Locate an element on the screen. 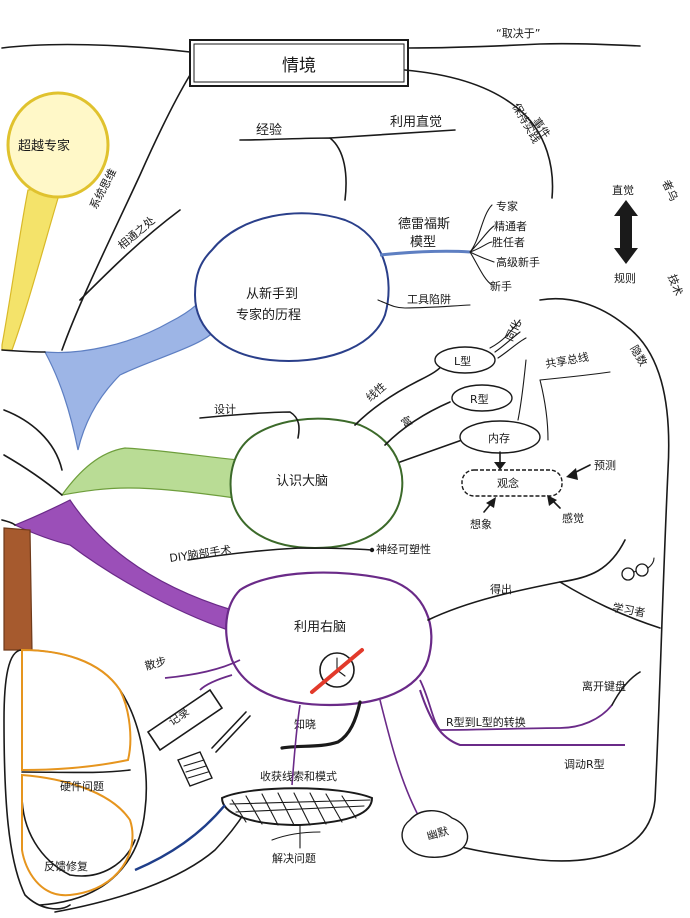  imagine-arrow-icon is located at coordinates (489, 505).